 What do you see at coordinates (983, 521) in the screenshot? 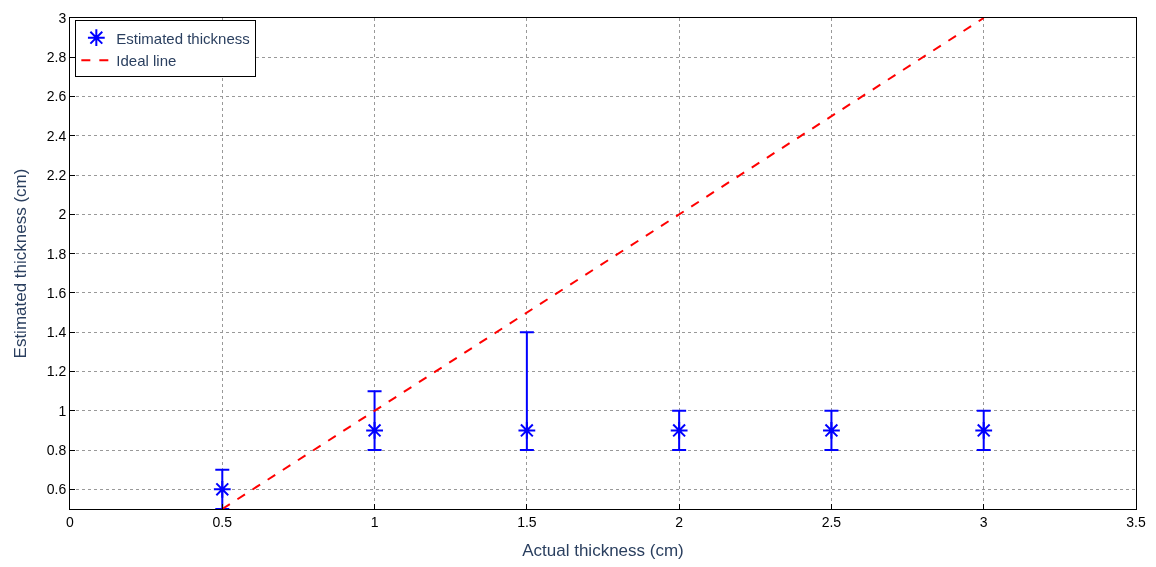
I see `x-tick-label: 3` at bounding box center [983, 521].